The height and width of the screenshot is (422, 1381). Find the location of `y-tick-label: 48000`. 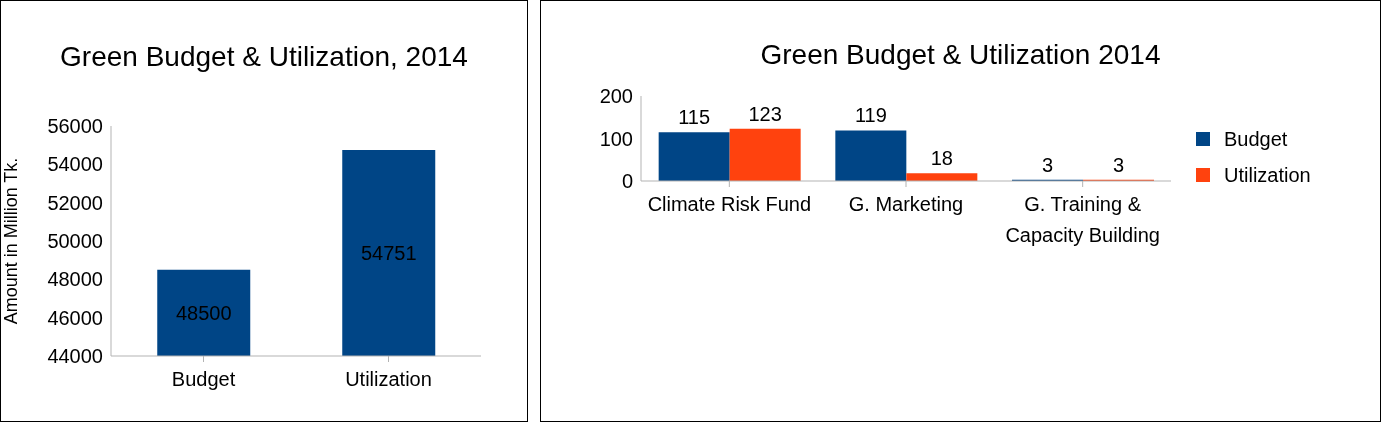

y-tick-label: 48000 is located at coordinates (75, 279).